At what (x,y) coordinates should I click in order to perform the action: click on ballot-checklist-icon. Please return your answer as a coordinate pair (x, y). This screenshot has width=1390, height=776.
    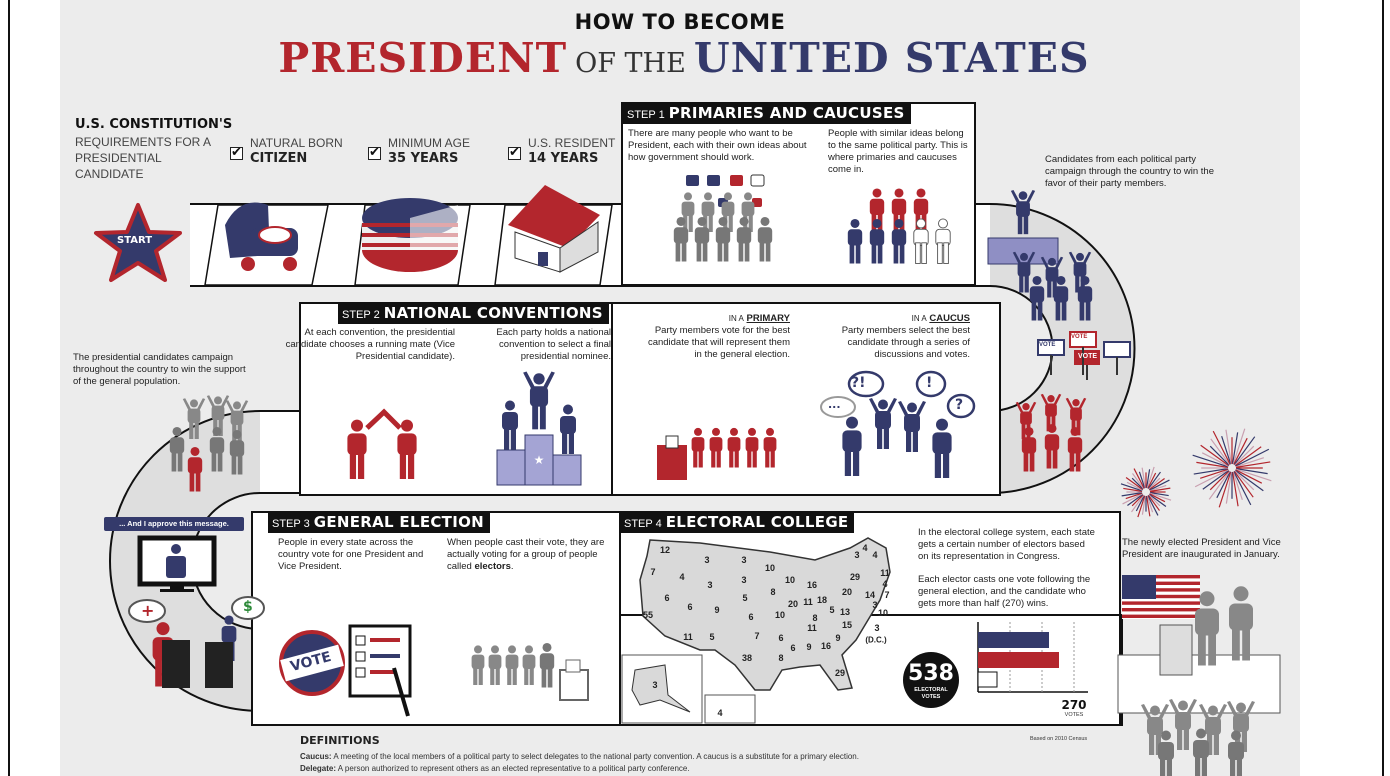
    Looking at the image, I should click on (380, 670).